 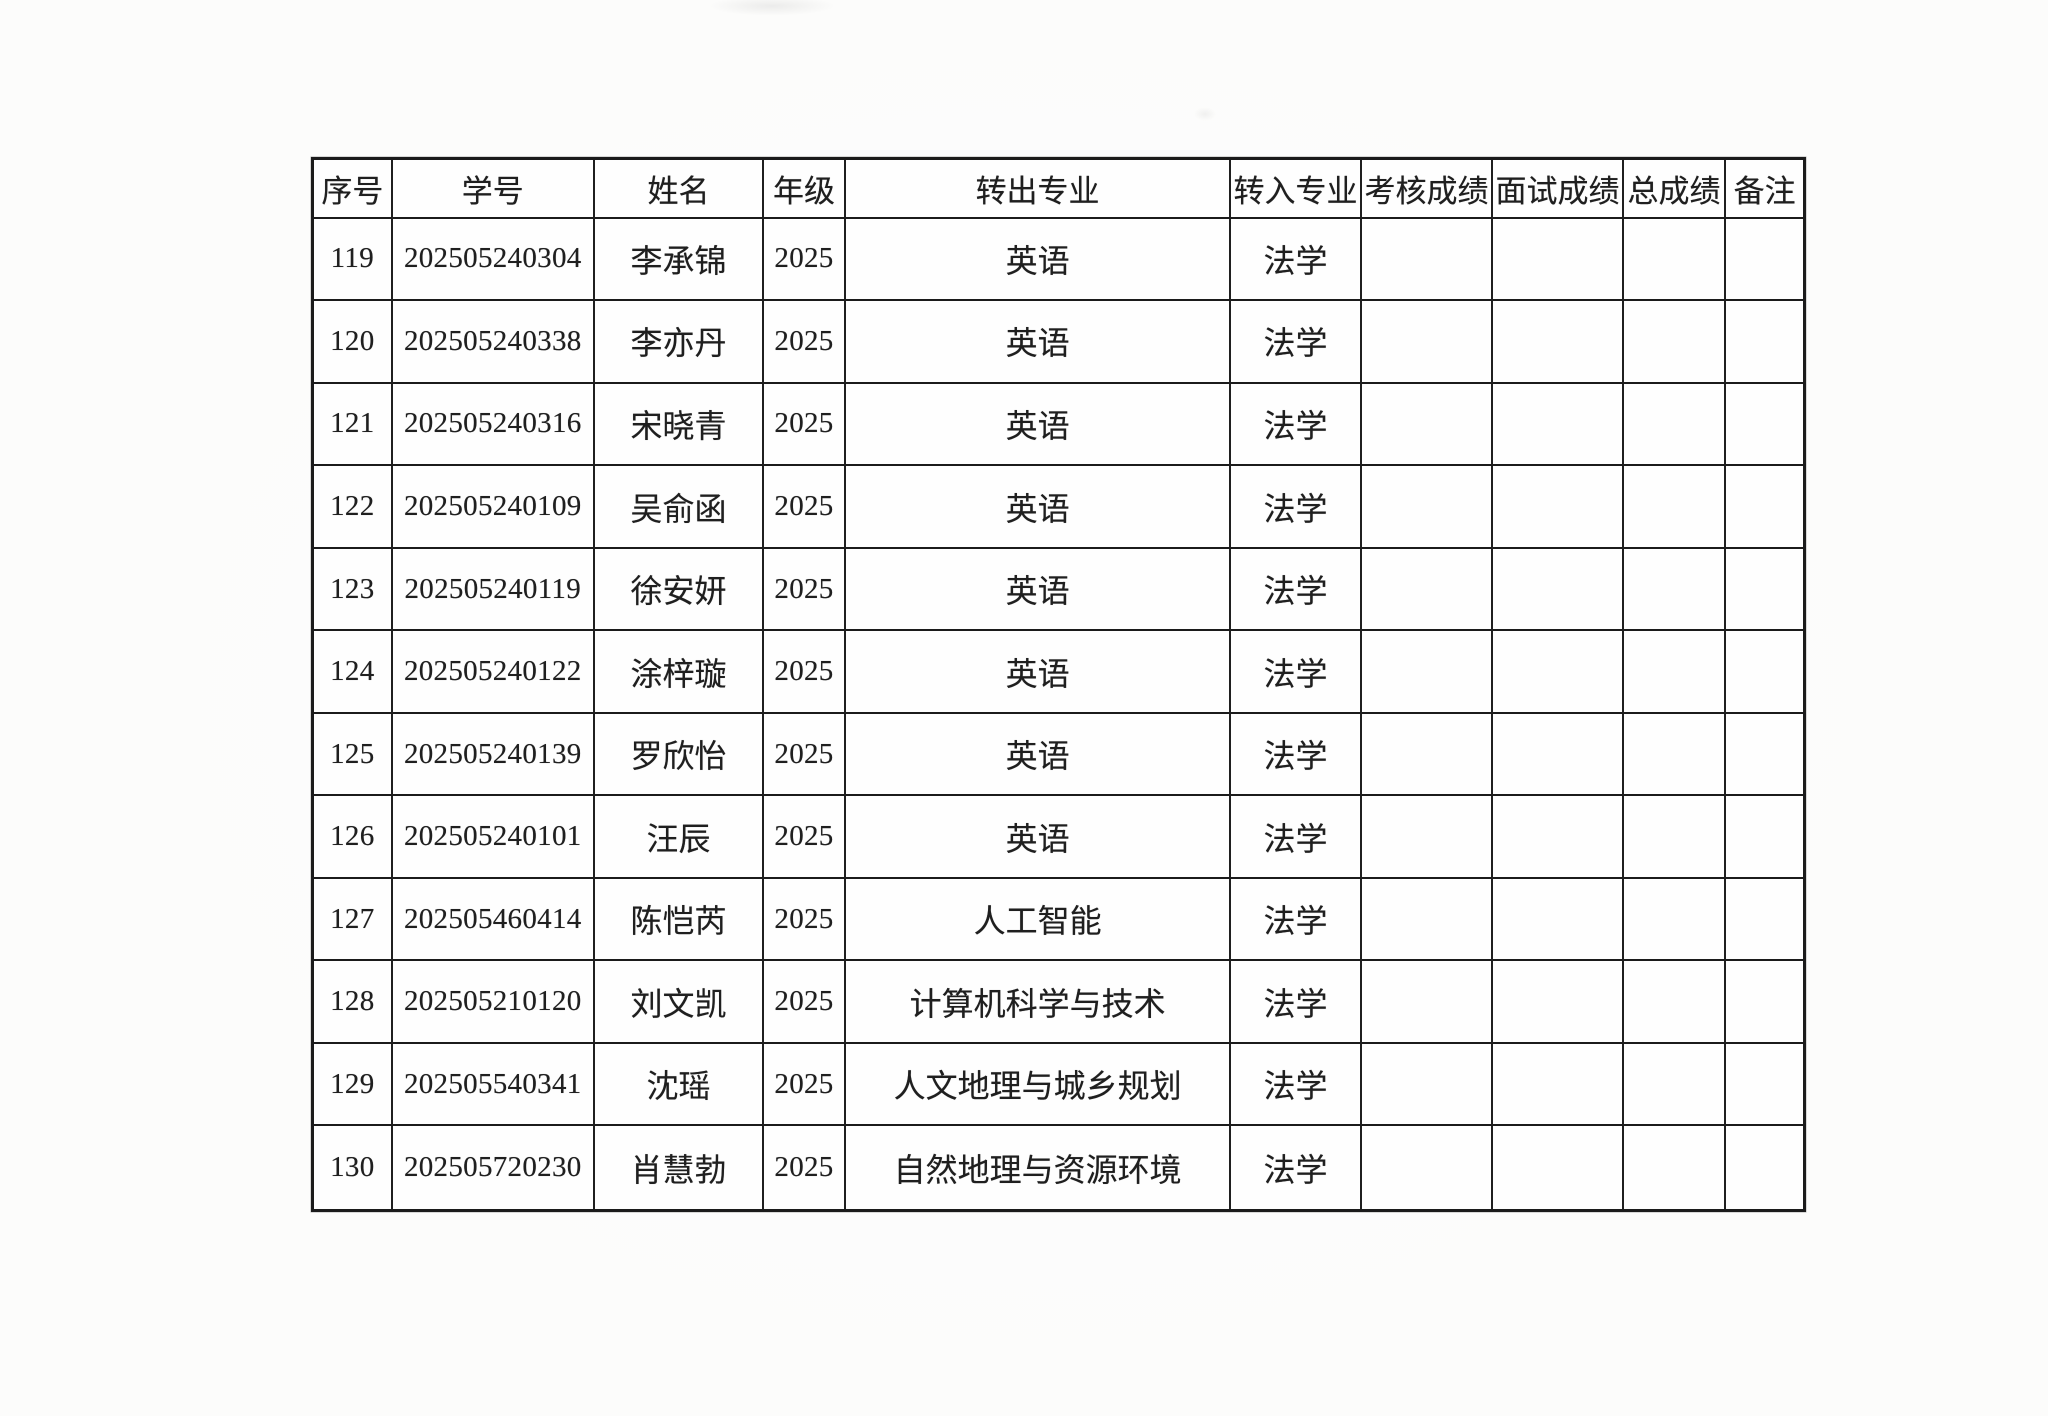 What do you see at coordinates (1038, 920) in the screenshot?
I see `cell-from-major: 人工智能` at bounding box center [1038, 920].